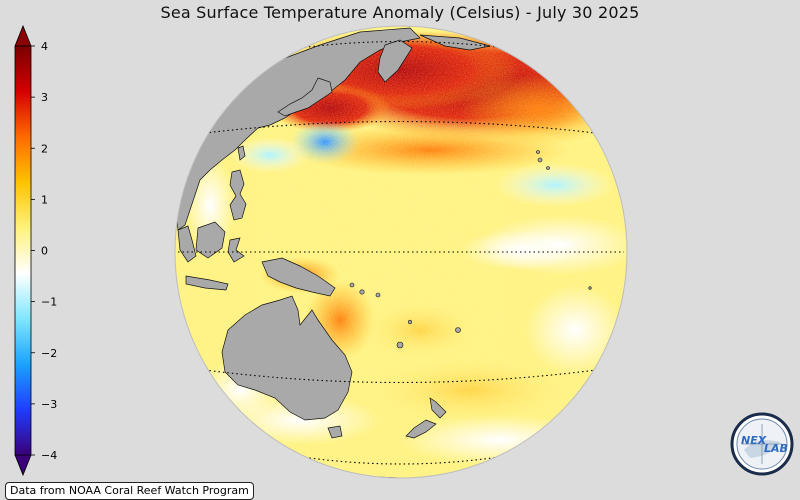  Describe the element at coordinates (305, 97) in the screenshot. I see `land-japan` at that location.